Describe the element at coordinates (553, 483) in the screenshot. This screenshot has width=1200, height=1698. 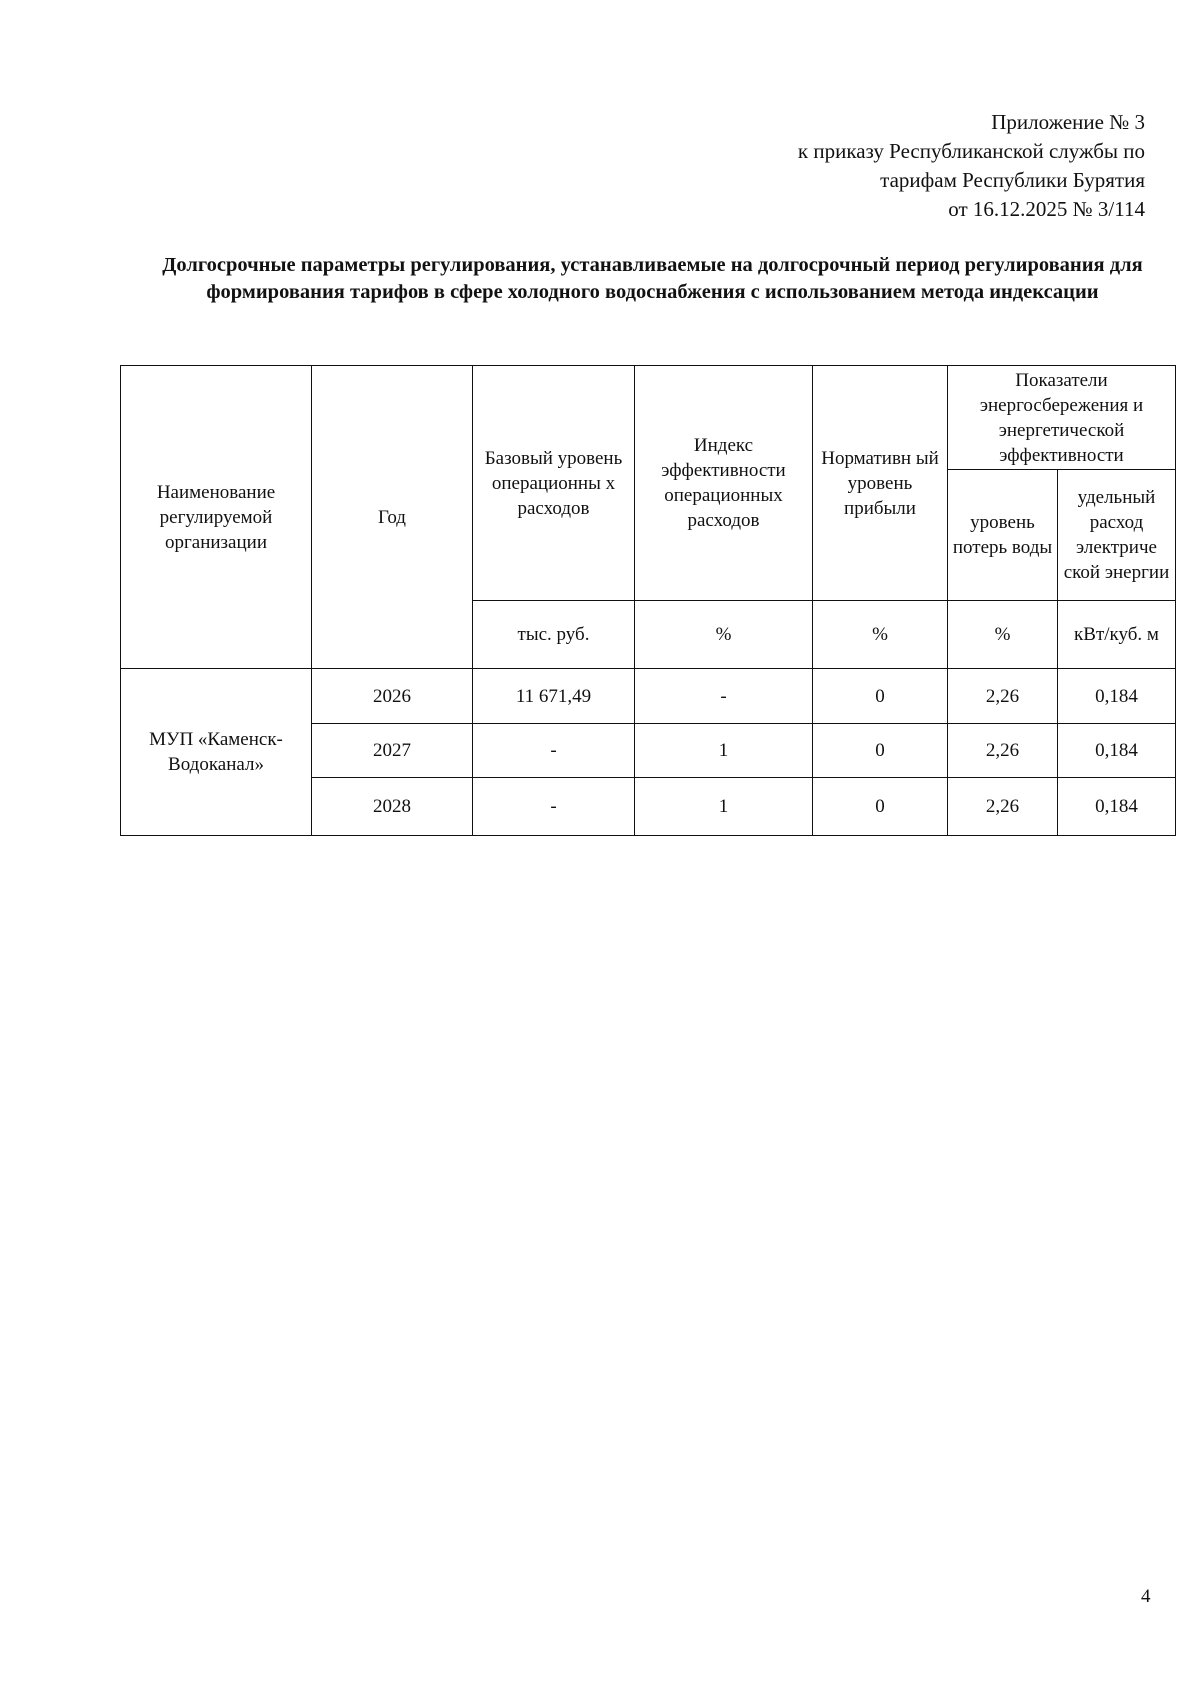
I see `header-base: Базовый уровень операционны х расходов` at that location.